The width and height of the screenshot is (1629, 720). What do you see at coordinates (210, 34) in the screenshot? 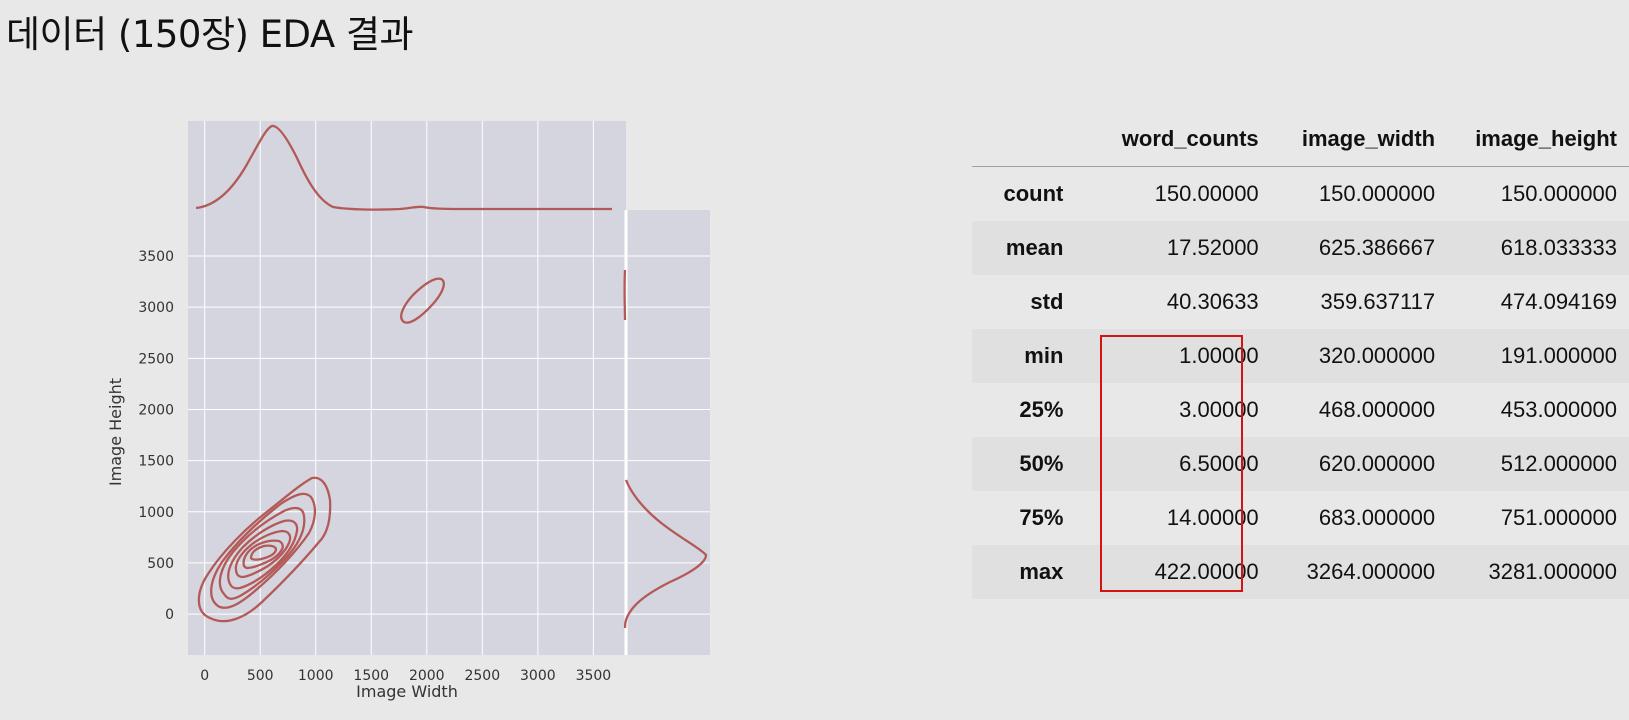
I see `page-title: 데이터 (150장) EDA 결과` at bounding box center [210, 34].